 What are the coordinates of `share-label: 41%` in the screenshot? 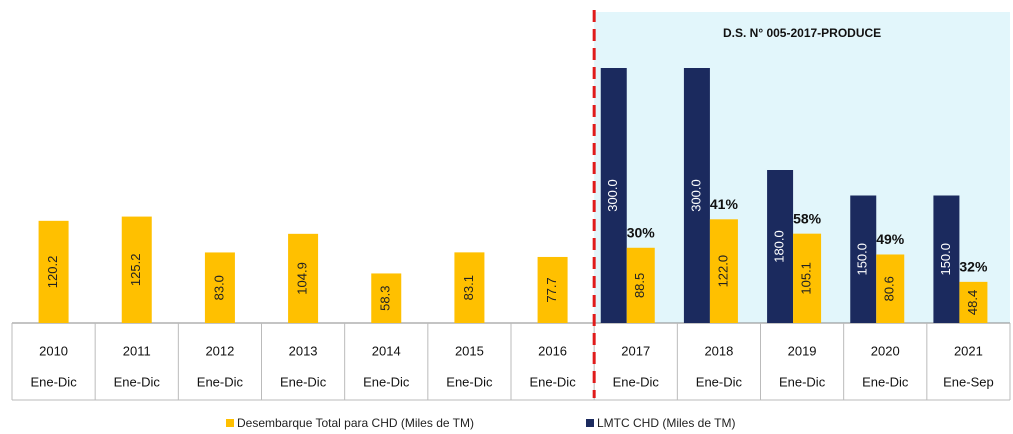 It's located at (724, 204).